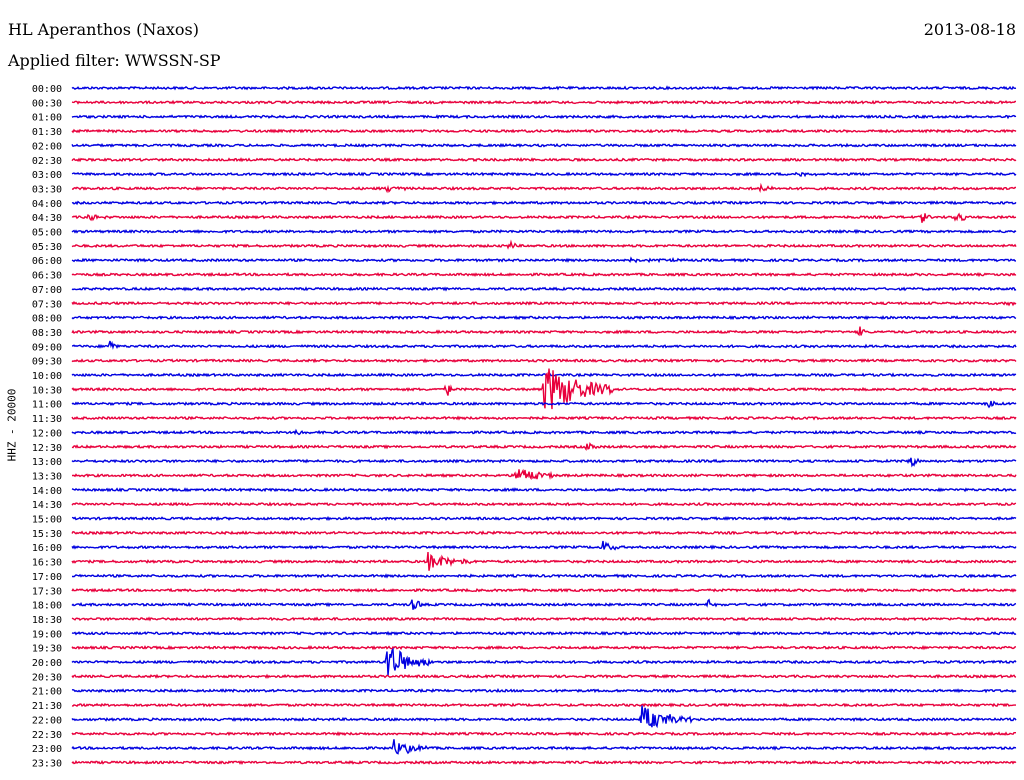  Describe the element at coordinates (47, 491) in the screenshot. I see `row-time-label: 14:00` at that location.